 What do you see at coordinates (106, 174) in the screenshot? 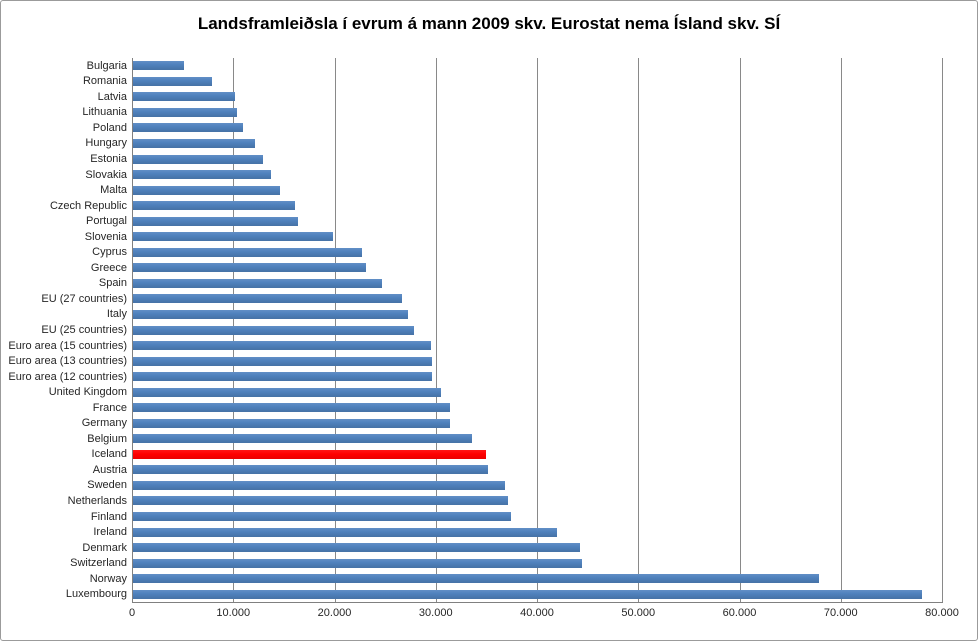
I see `category-label: Slovakia` at bounding box center [106, 174].